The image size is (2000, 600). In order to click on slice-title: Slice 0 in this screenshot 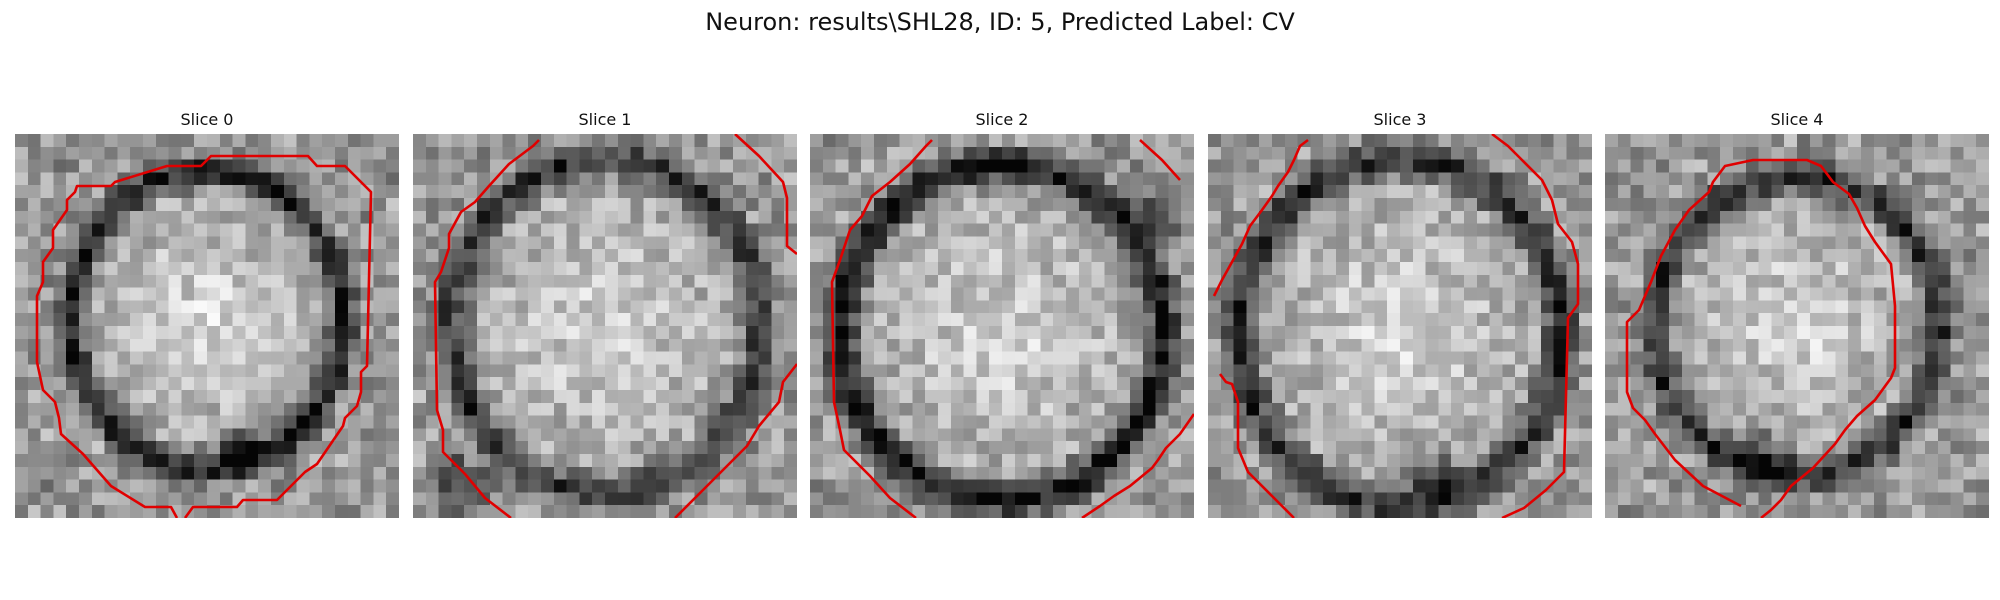, I will do `click(207, 119)`.